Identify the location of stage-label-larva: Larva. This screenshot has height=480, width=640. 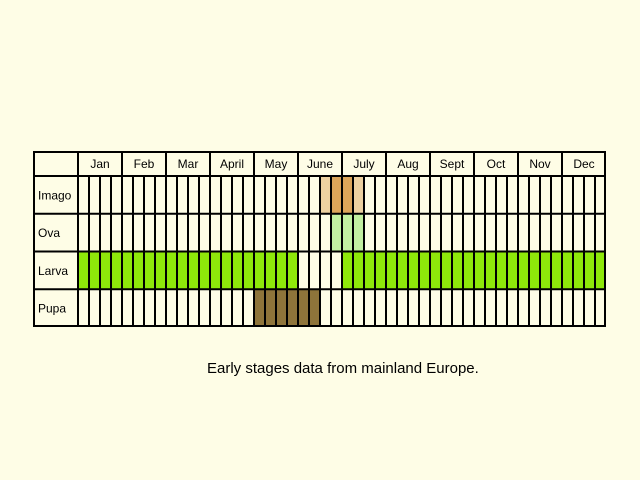
(53, 271).